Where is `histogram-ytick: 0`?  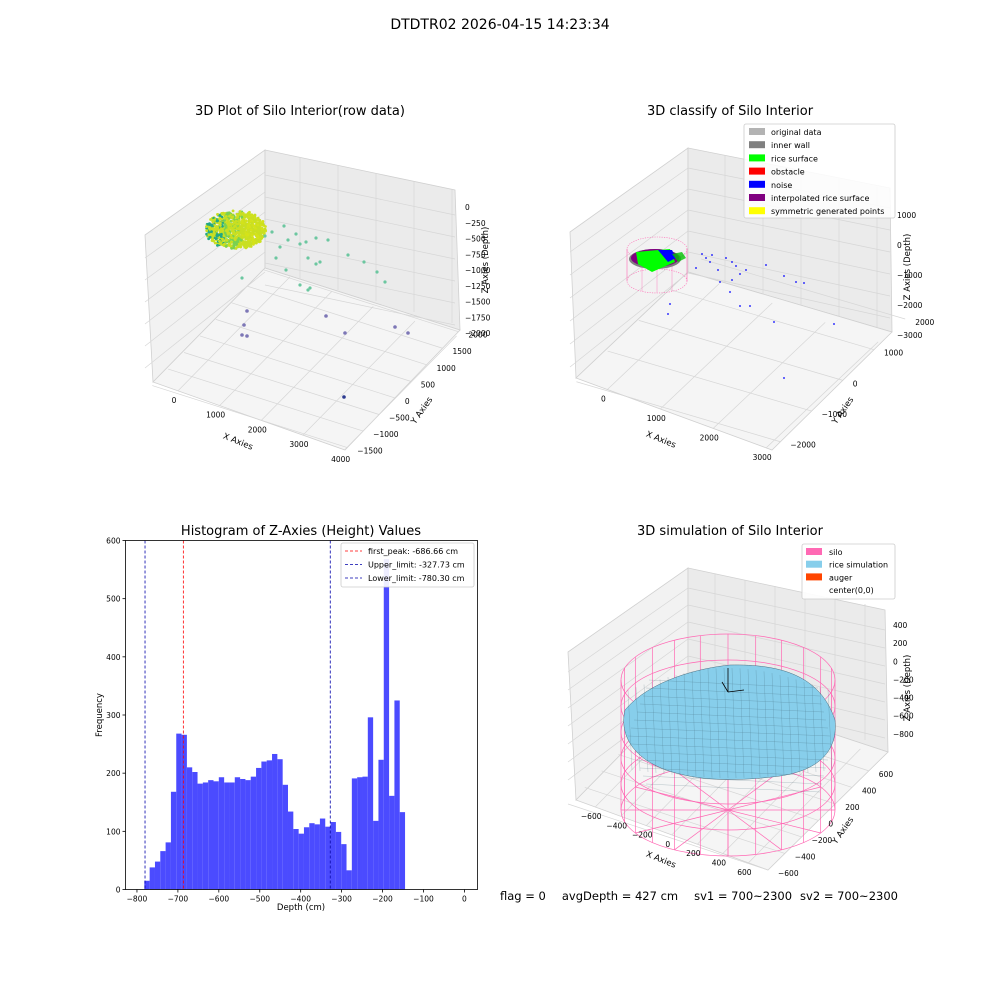 histogram-ytick: 0 is located at coordinates (118, 890).